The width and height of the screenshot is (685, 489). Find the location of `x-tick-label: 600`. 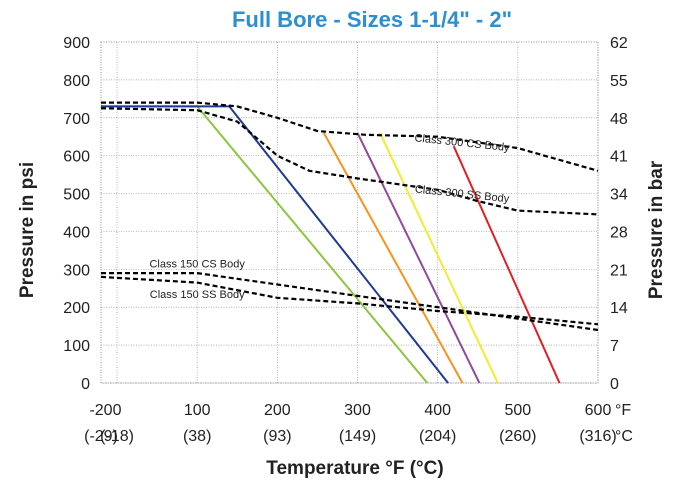

x-tick-label: 600 is located at coordinates (598, 410).